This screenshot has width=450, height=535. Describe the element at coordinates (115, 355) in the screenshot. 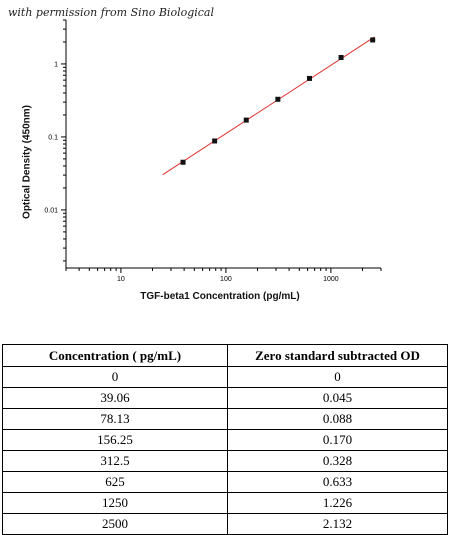

I see `header-concentration: Concentration ( pg/mL)` at that location.